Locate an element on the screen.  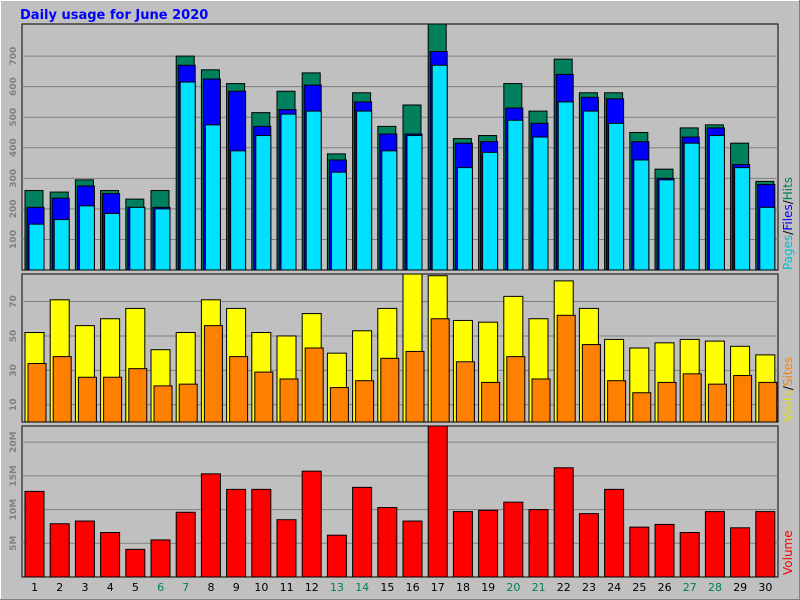
day-label: 7 is located at coordinates (185, 587).